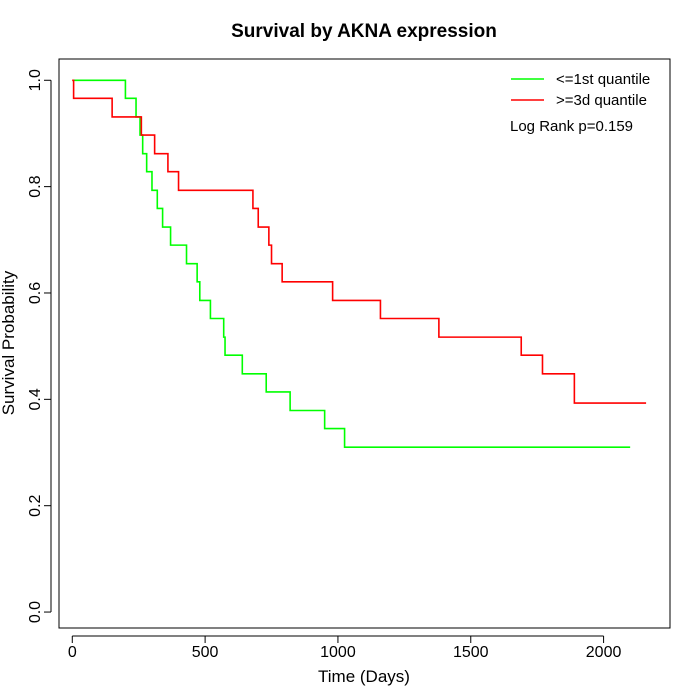 Image resolution: width=700 pixels, height=700 pixels. I want to click on y-tick-label: 0.8, so click(35, 186).